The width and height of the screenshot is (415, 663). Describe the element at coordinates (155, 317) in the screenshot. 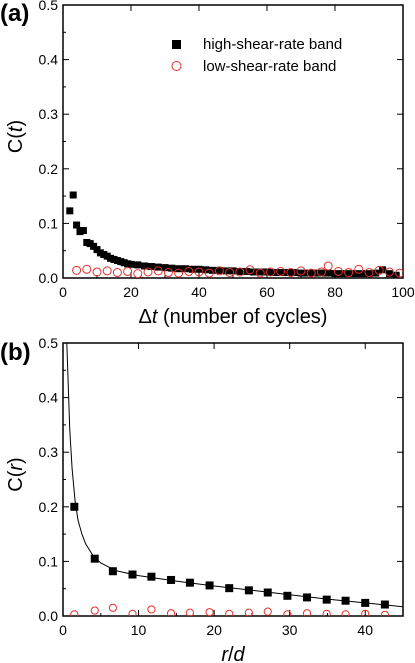

I see `x-axis-label-part: t` at that location.